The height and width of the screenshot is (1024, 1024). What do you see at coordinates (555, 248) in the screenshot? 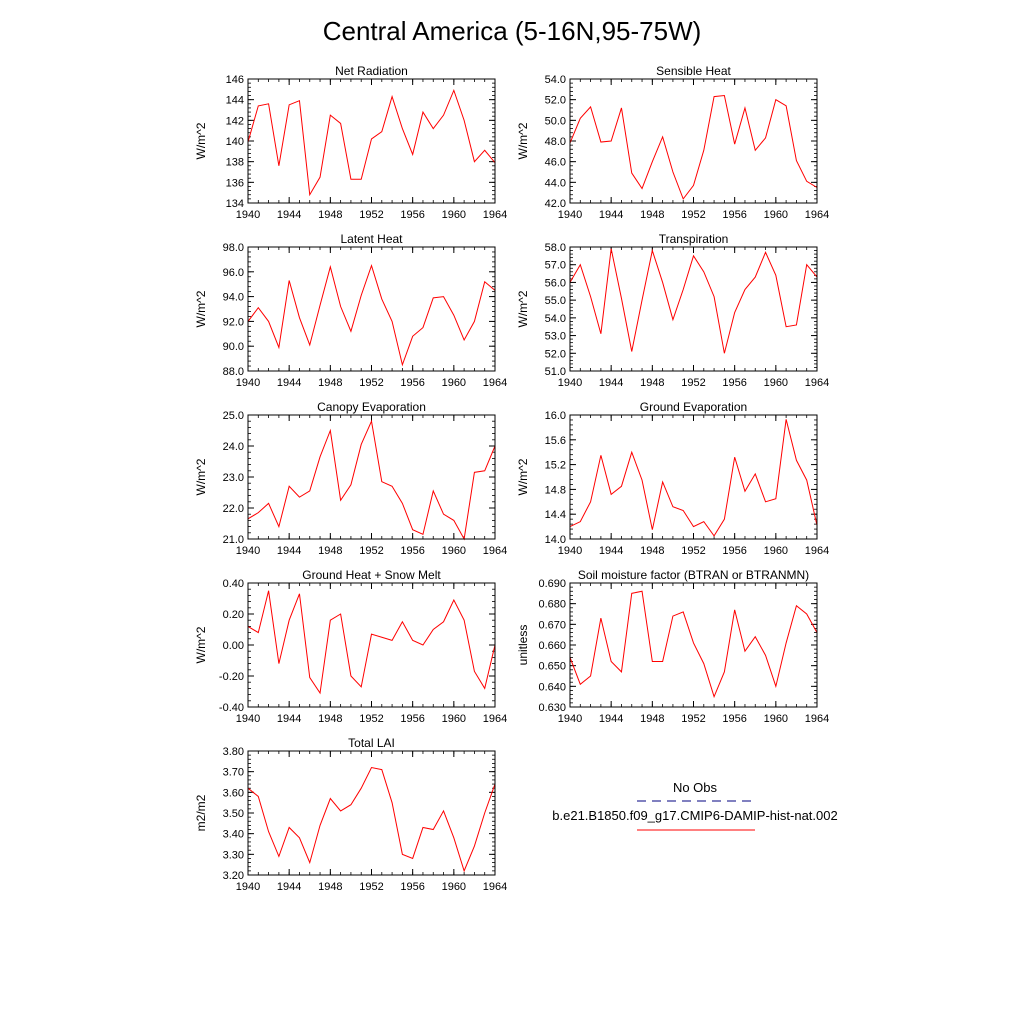
I see `y-tick-label: 58.0` at bounding box center [555, 248].